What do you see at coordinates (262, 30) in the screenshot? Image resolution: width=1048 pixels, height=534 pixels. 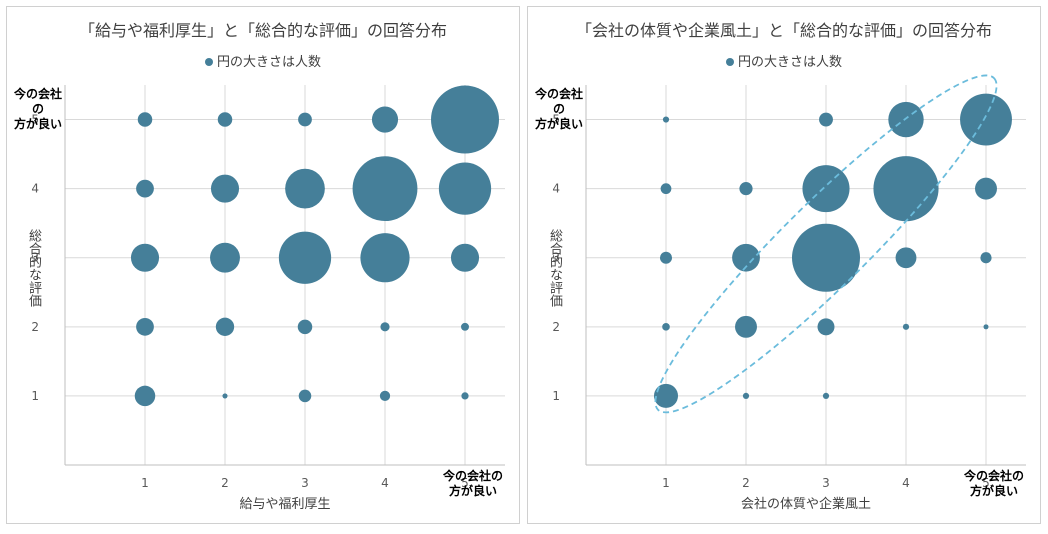 I see `chart-title: 「給与や福利厚生」と「総合的な評価」の回答分布` at bounding box center [262, 30].